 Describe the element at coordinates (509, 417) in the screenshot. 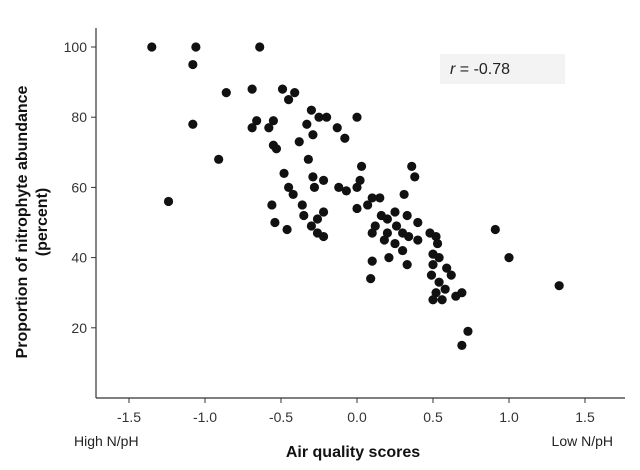

I see `x-tick-label: 1.0` at that location.